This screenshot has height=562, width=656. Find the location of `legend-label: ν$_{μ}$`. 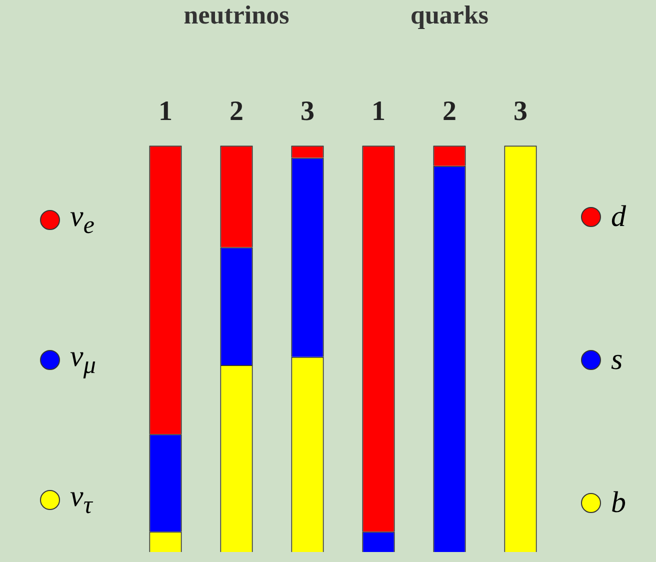

legend-label: ν$_{μ}$ is located at coordinates (83, 360).